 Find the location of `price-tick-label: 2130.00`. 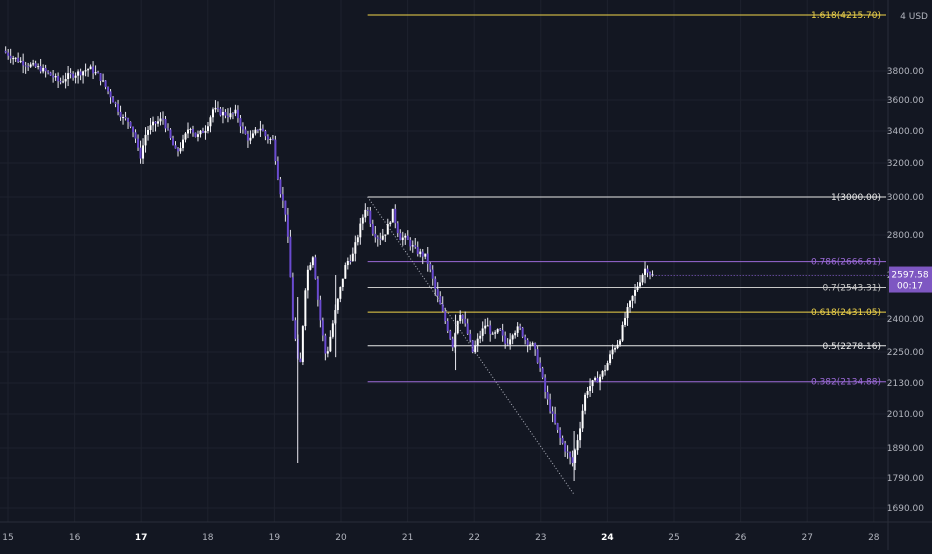

price-tick-label: 2130.00 is located at coordinates (905, 384).